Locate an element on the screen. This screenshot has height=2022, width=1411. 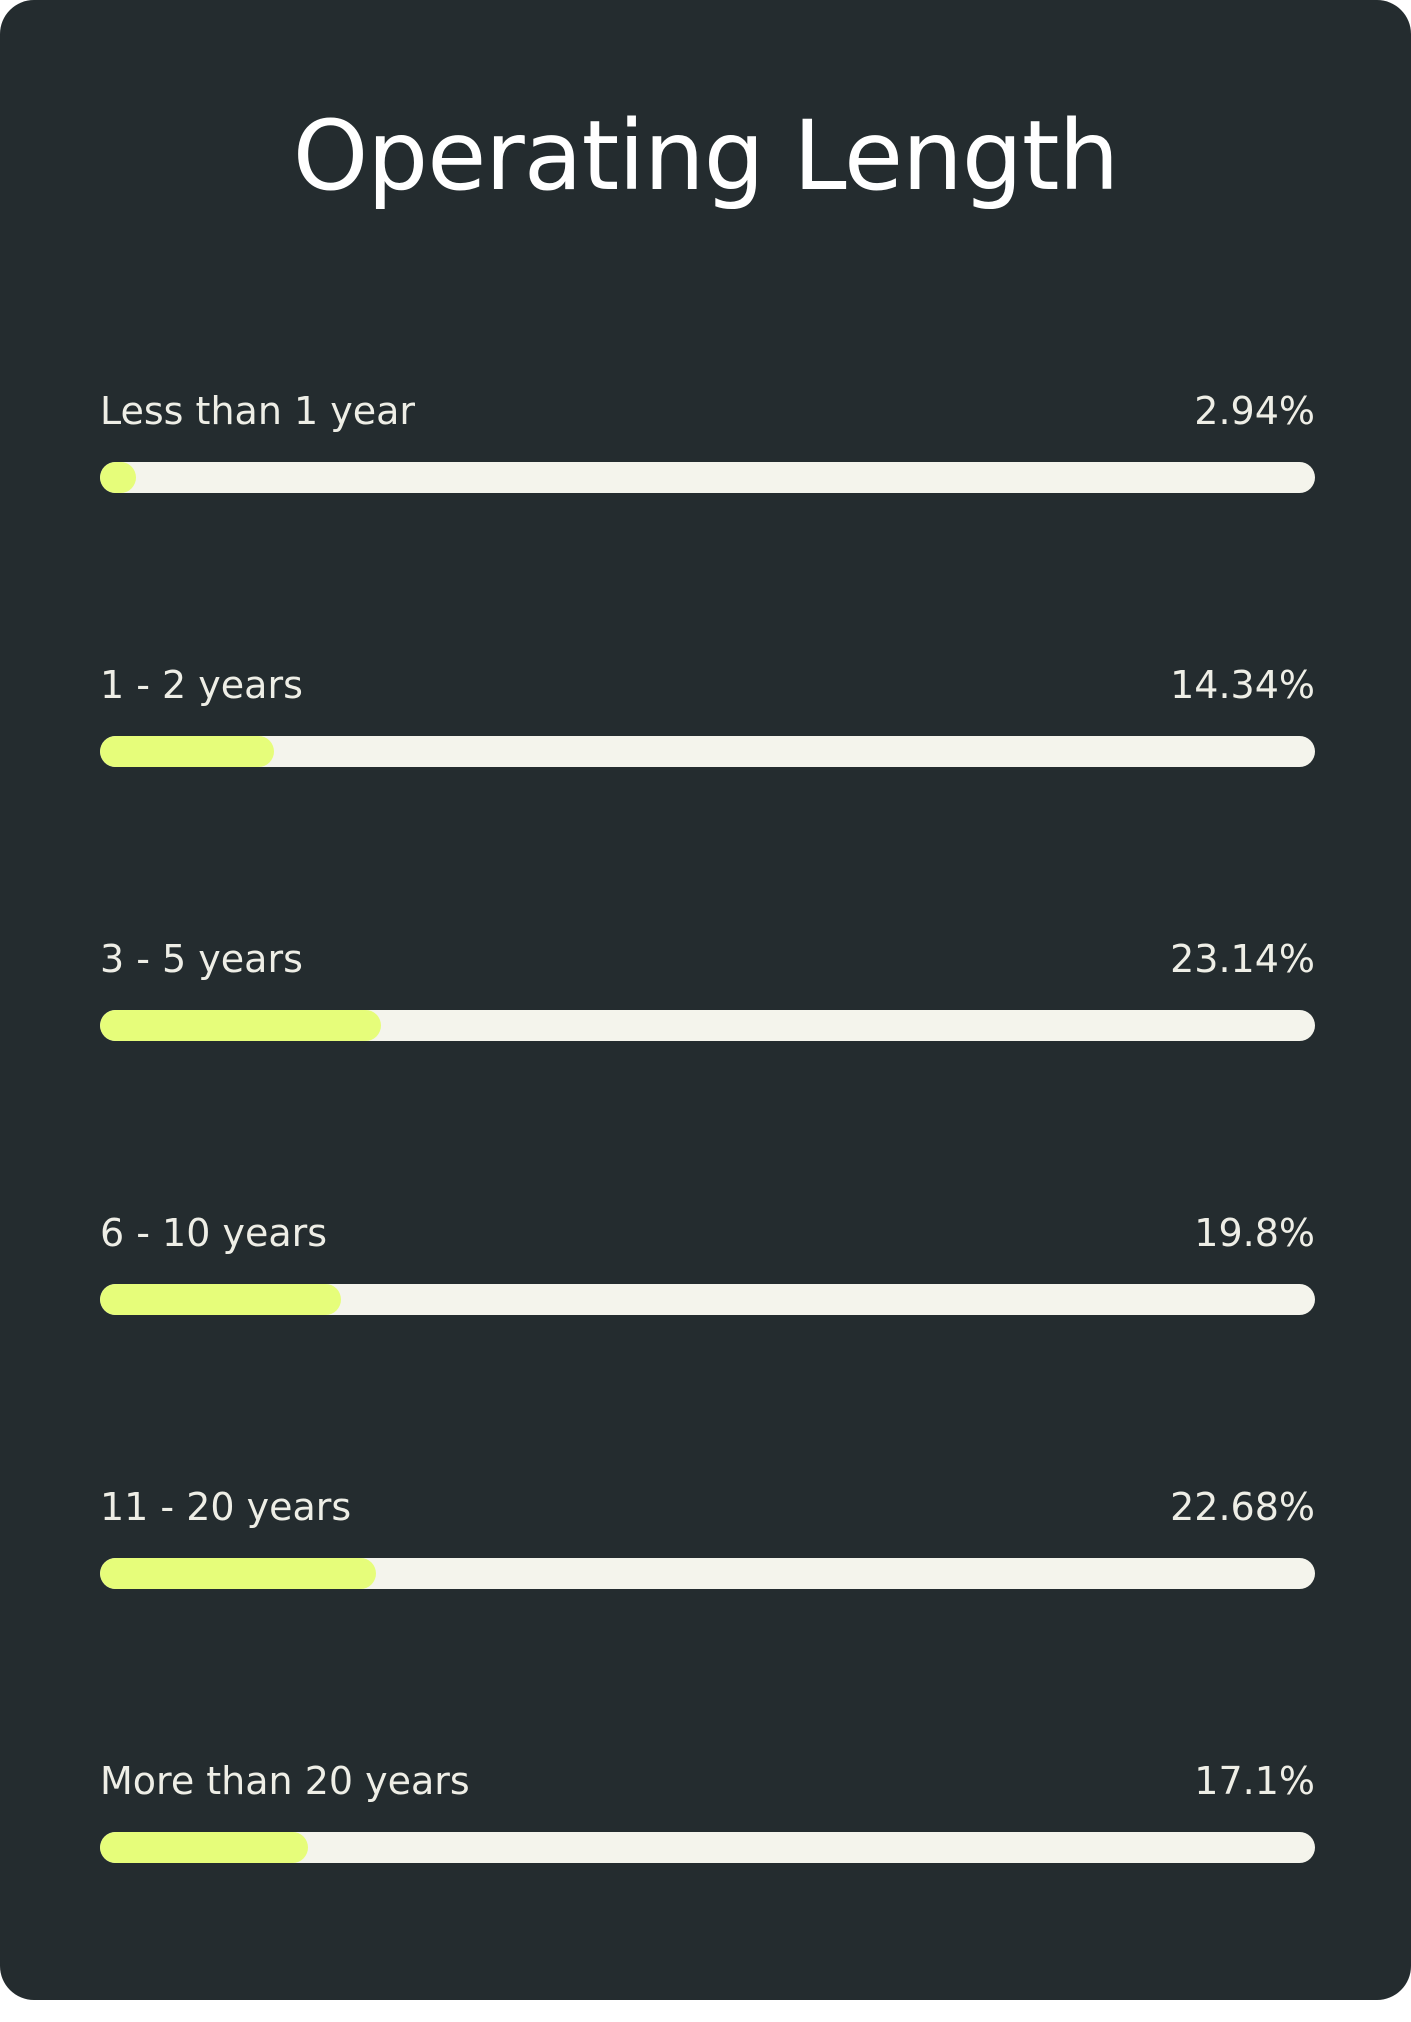
bar-row-1-2-years: 1 - 2 years 14.34% is located at coordinates (707, 789).